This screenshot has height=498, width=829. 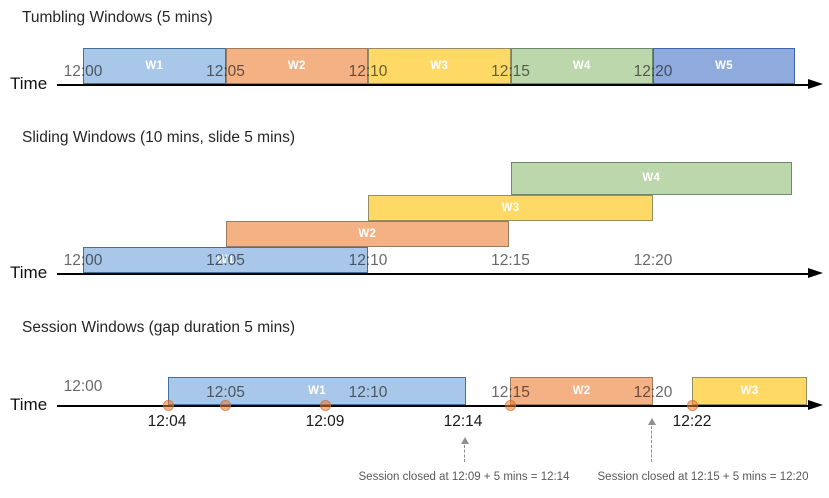 What do you see at coordinates (29, 404) in the screenshot?
I see `time-axis-label-session: Time` at bounding box center [29, 404].